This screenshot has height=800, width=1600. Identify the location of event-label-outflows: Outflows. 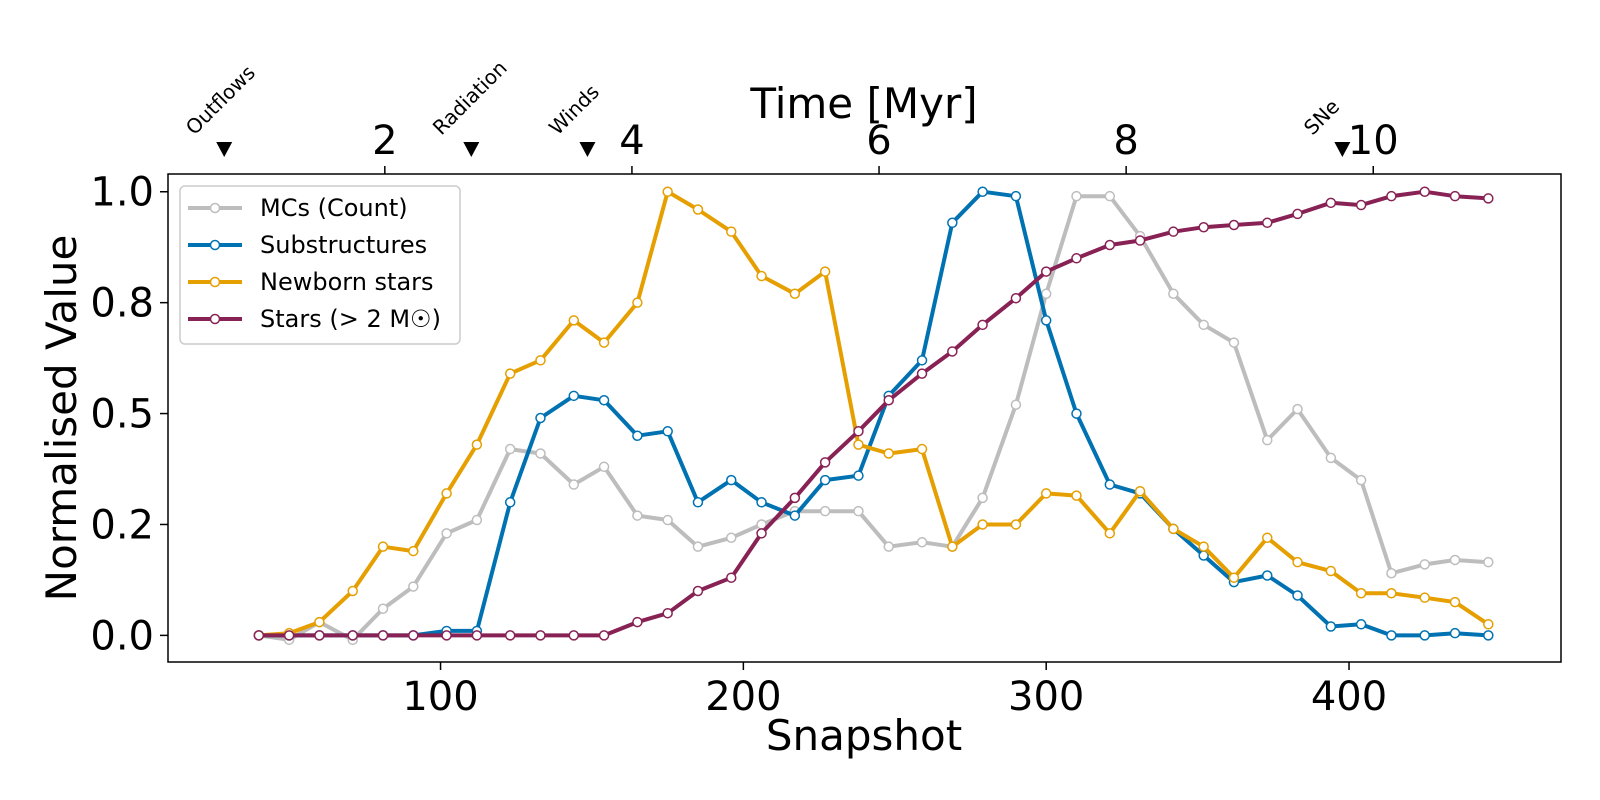
(220, 99).